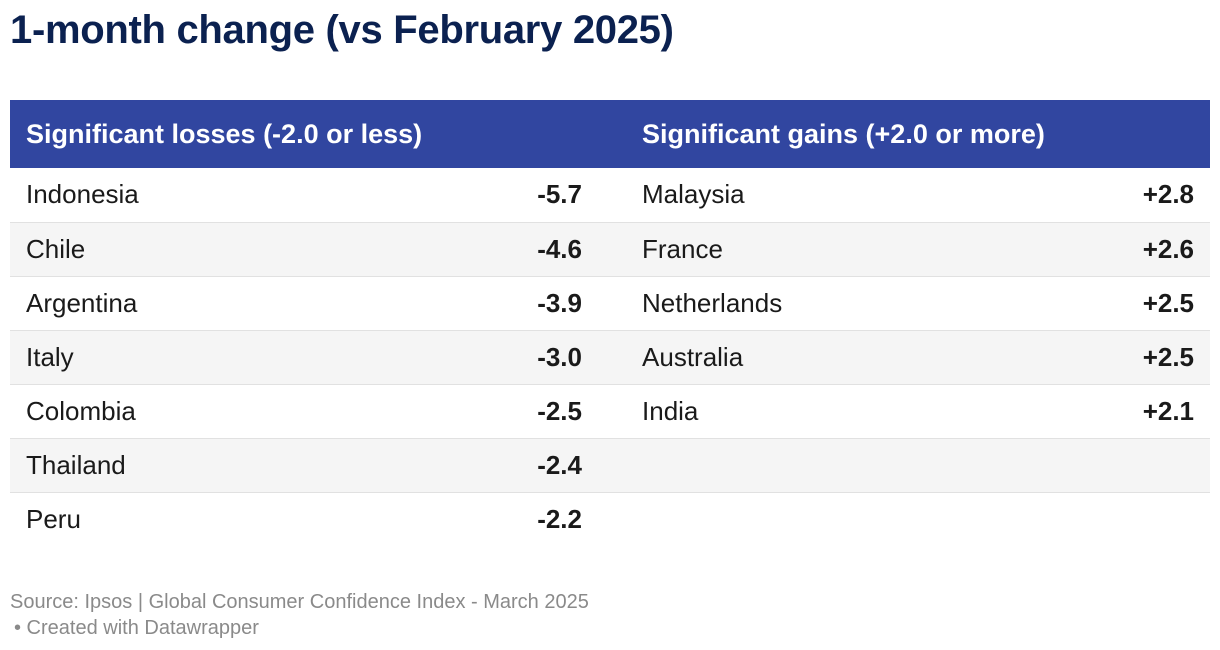 The height and width of the screenshot is (650, 1220). Describe the element at coordinates (559, 518) in the screenshot. I see `loss-value: -2.2` at that location.